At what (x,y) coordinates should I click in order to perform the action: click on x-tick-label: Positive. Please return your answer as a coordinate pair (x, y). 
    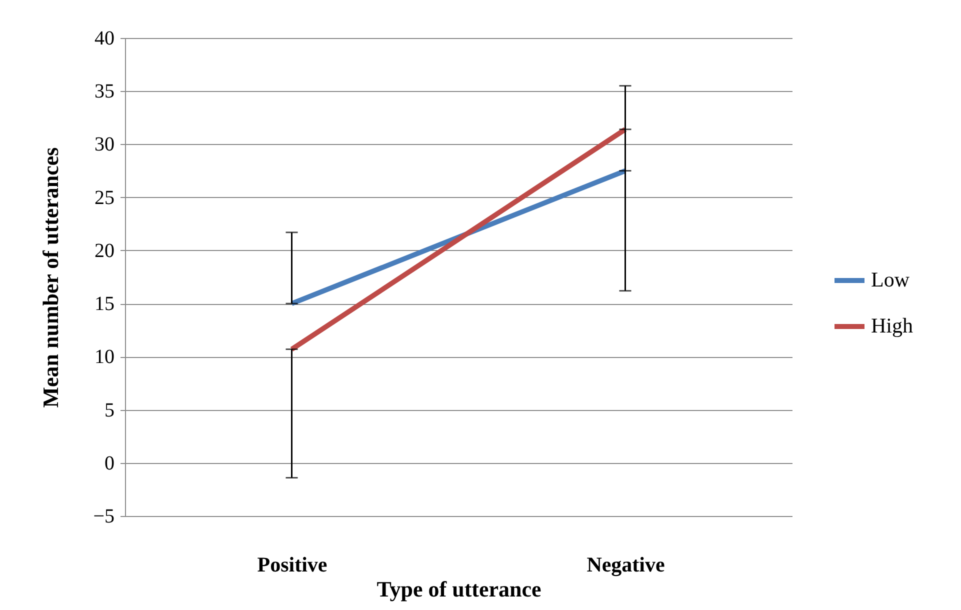
    Looking at the image, I should click on (292, 564).